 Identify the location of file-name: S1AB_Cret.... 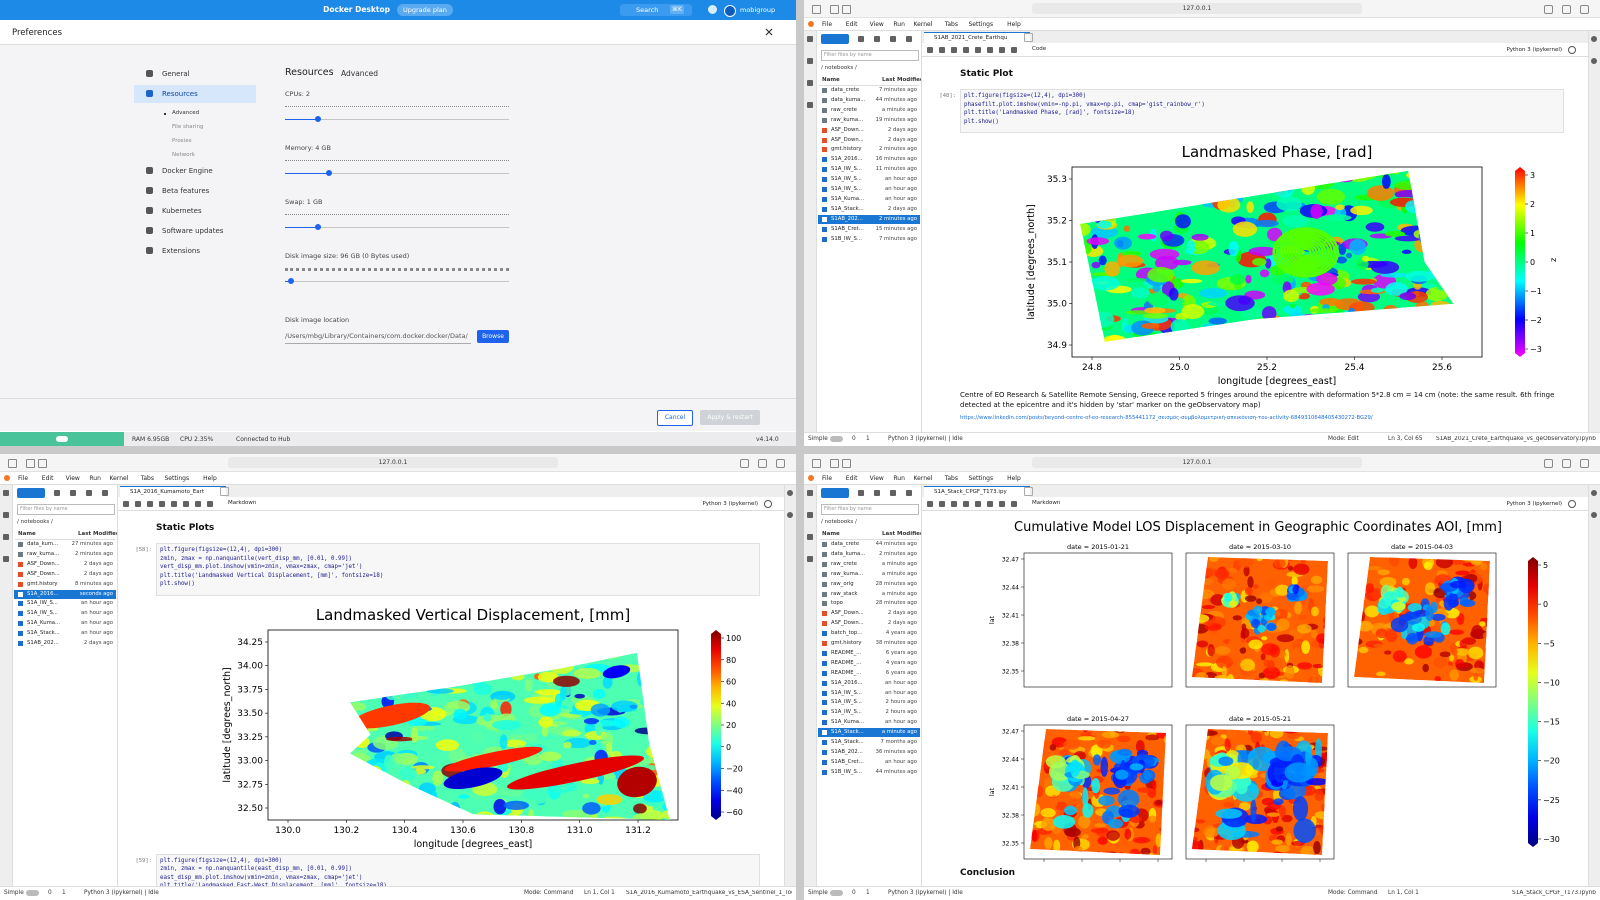
(847, 761).